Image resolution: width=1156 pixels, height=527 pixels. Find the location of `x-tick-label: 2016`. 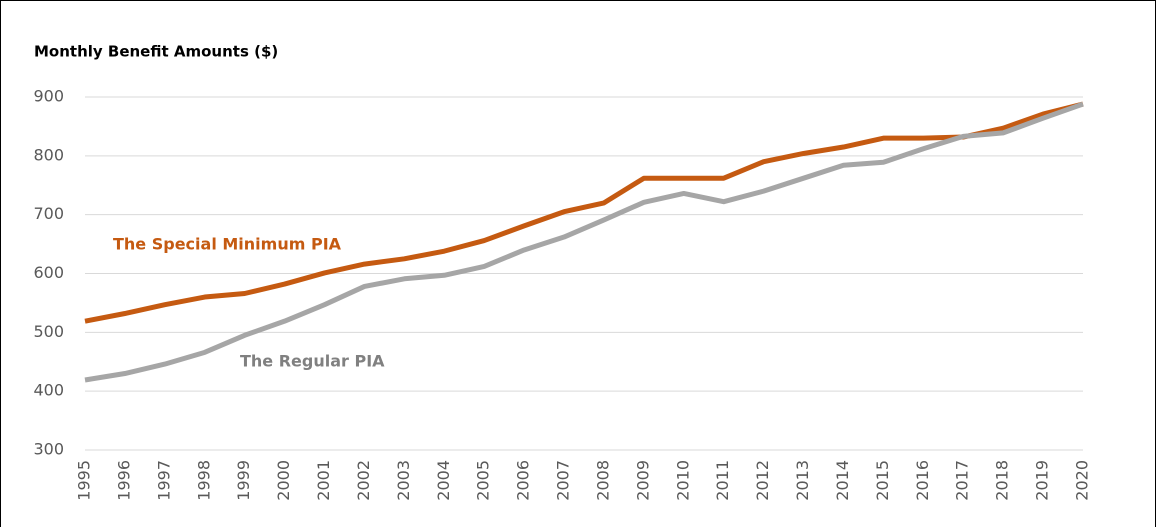

x-tick-label: 2016 is located at coordinates (922, 480).